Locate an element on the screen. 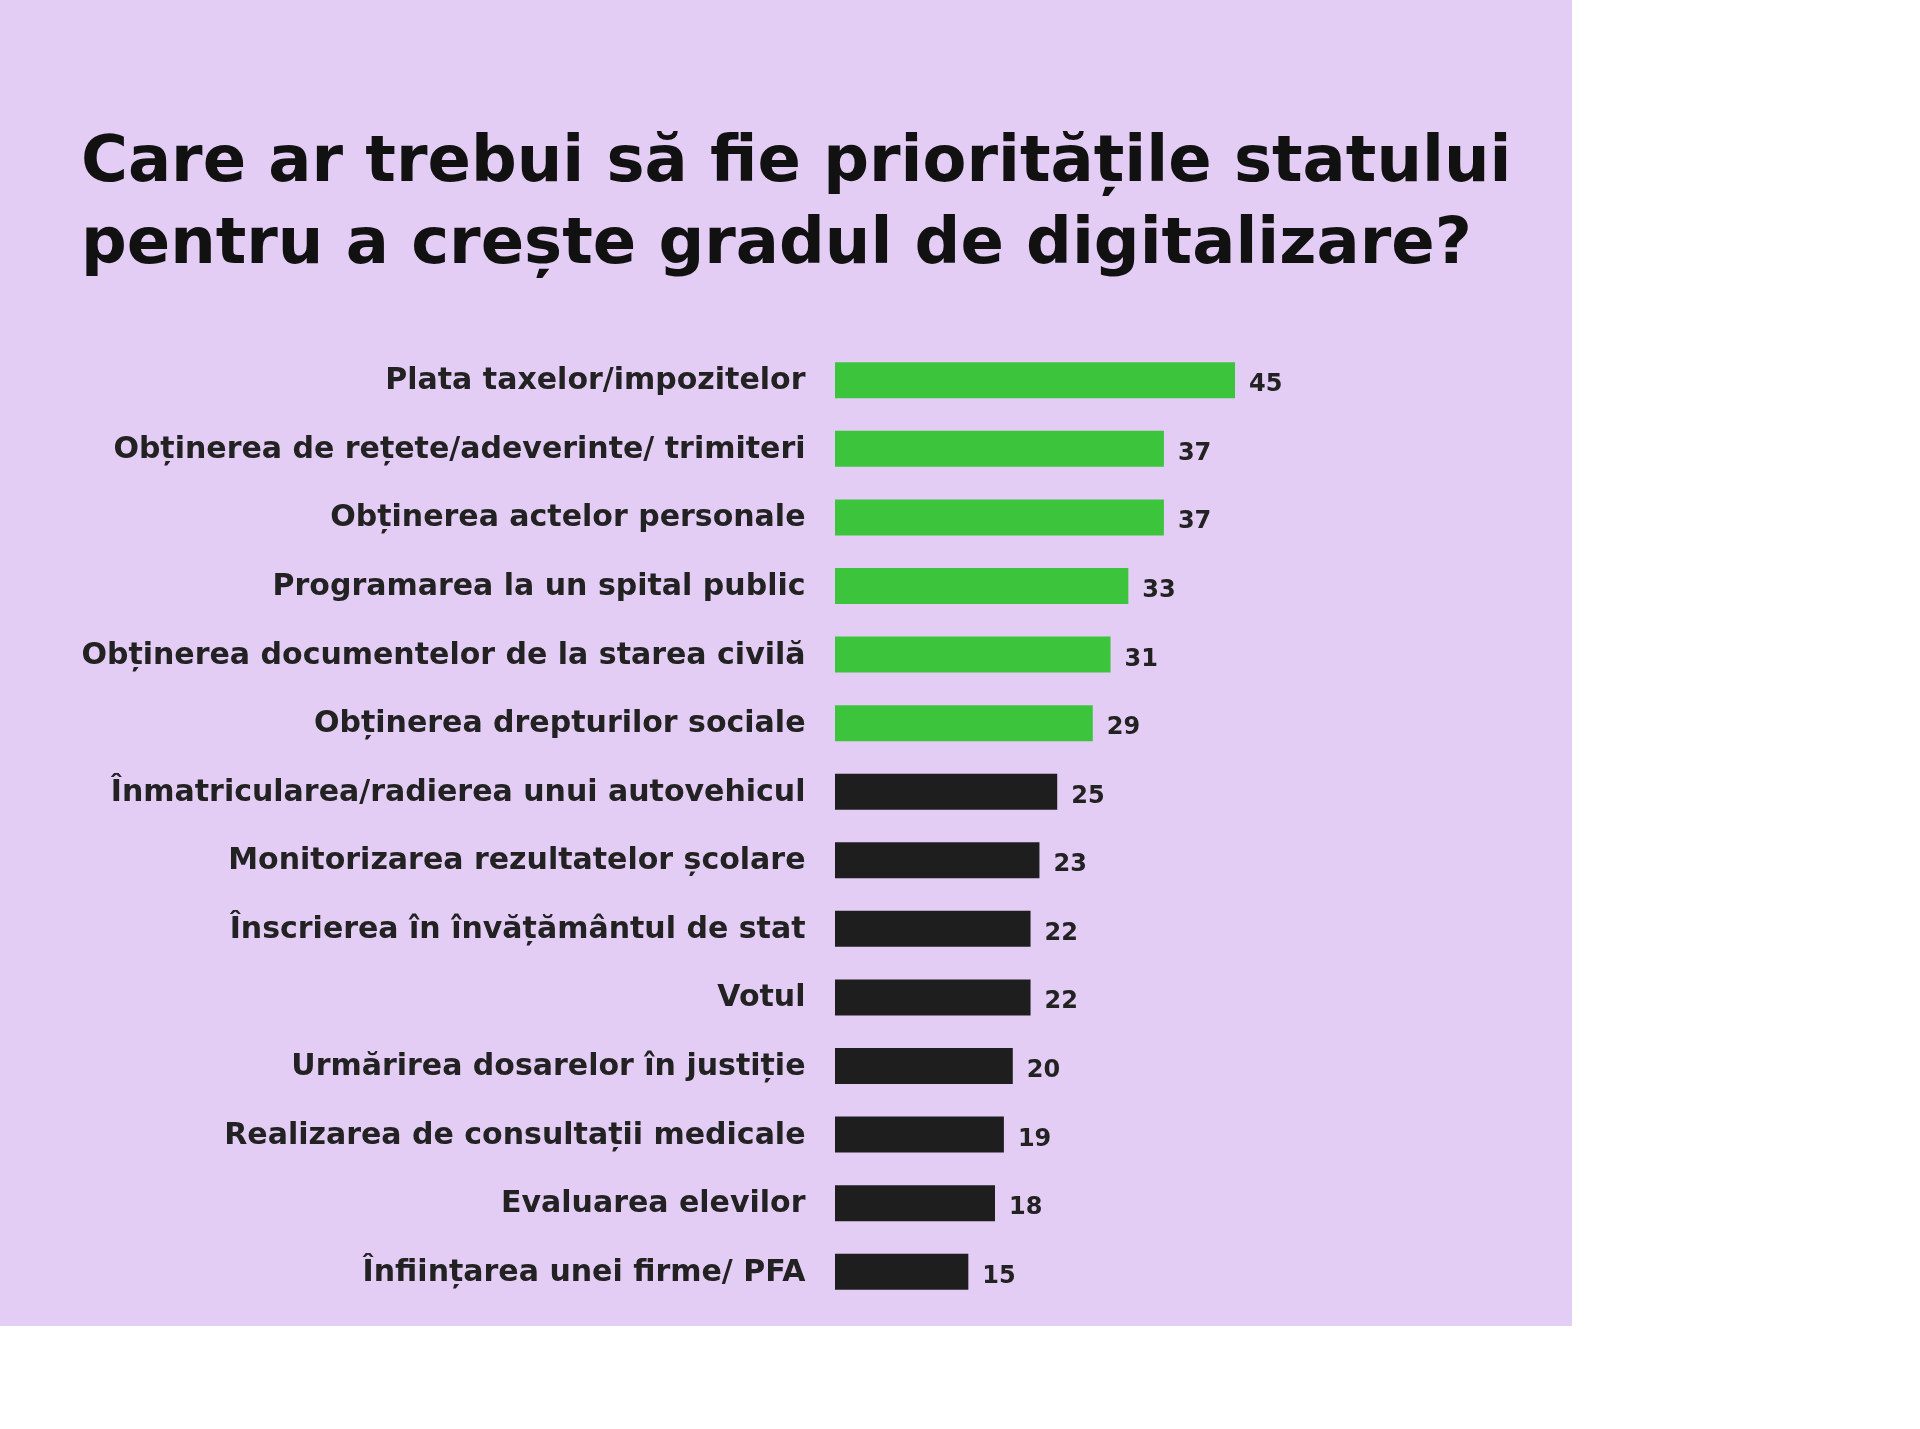  y-tick-label: Monitorizarea rezultatelor școlare is located at coordinates (517, 859).